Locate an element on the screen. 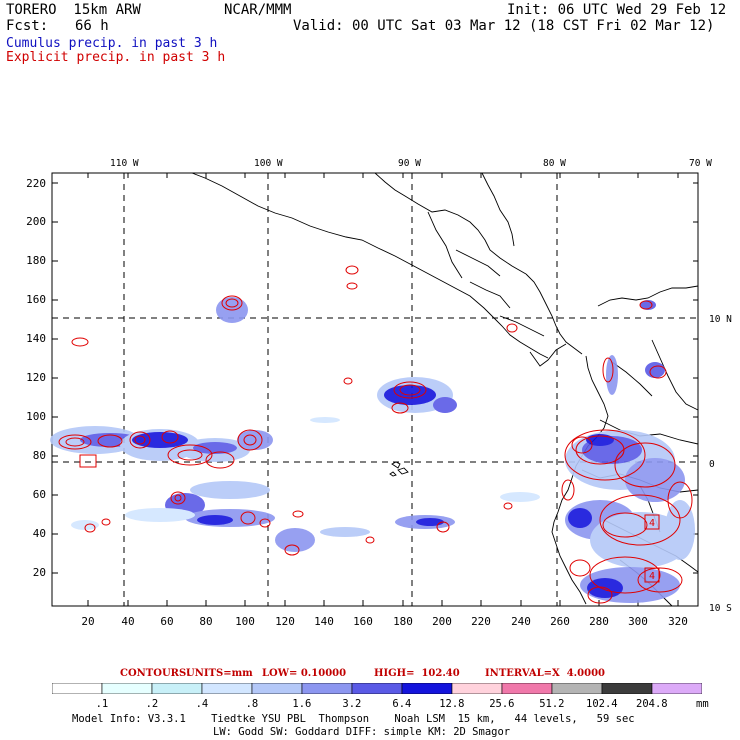 This screenshot has height=740, width=740. forecast-hour: 66 h is located at coordinates (92, 26).